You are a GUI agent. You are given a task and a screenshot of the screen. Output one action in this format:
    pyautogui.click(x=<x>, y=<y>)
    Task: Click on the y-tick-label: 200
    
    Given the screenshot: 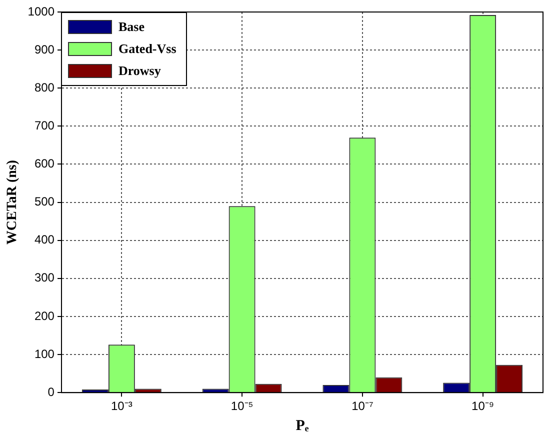 What is the action you would take?
    pyautogui.click(x=44, y=315)
    